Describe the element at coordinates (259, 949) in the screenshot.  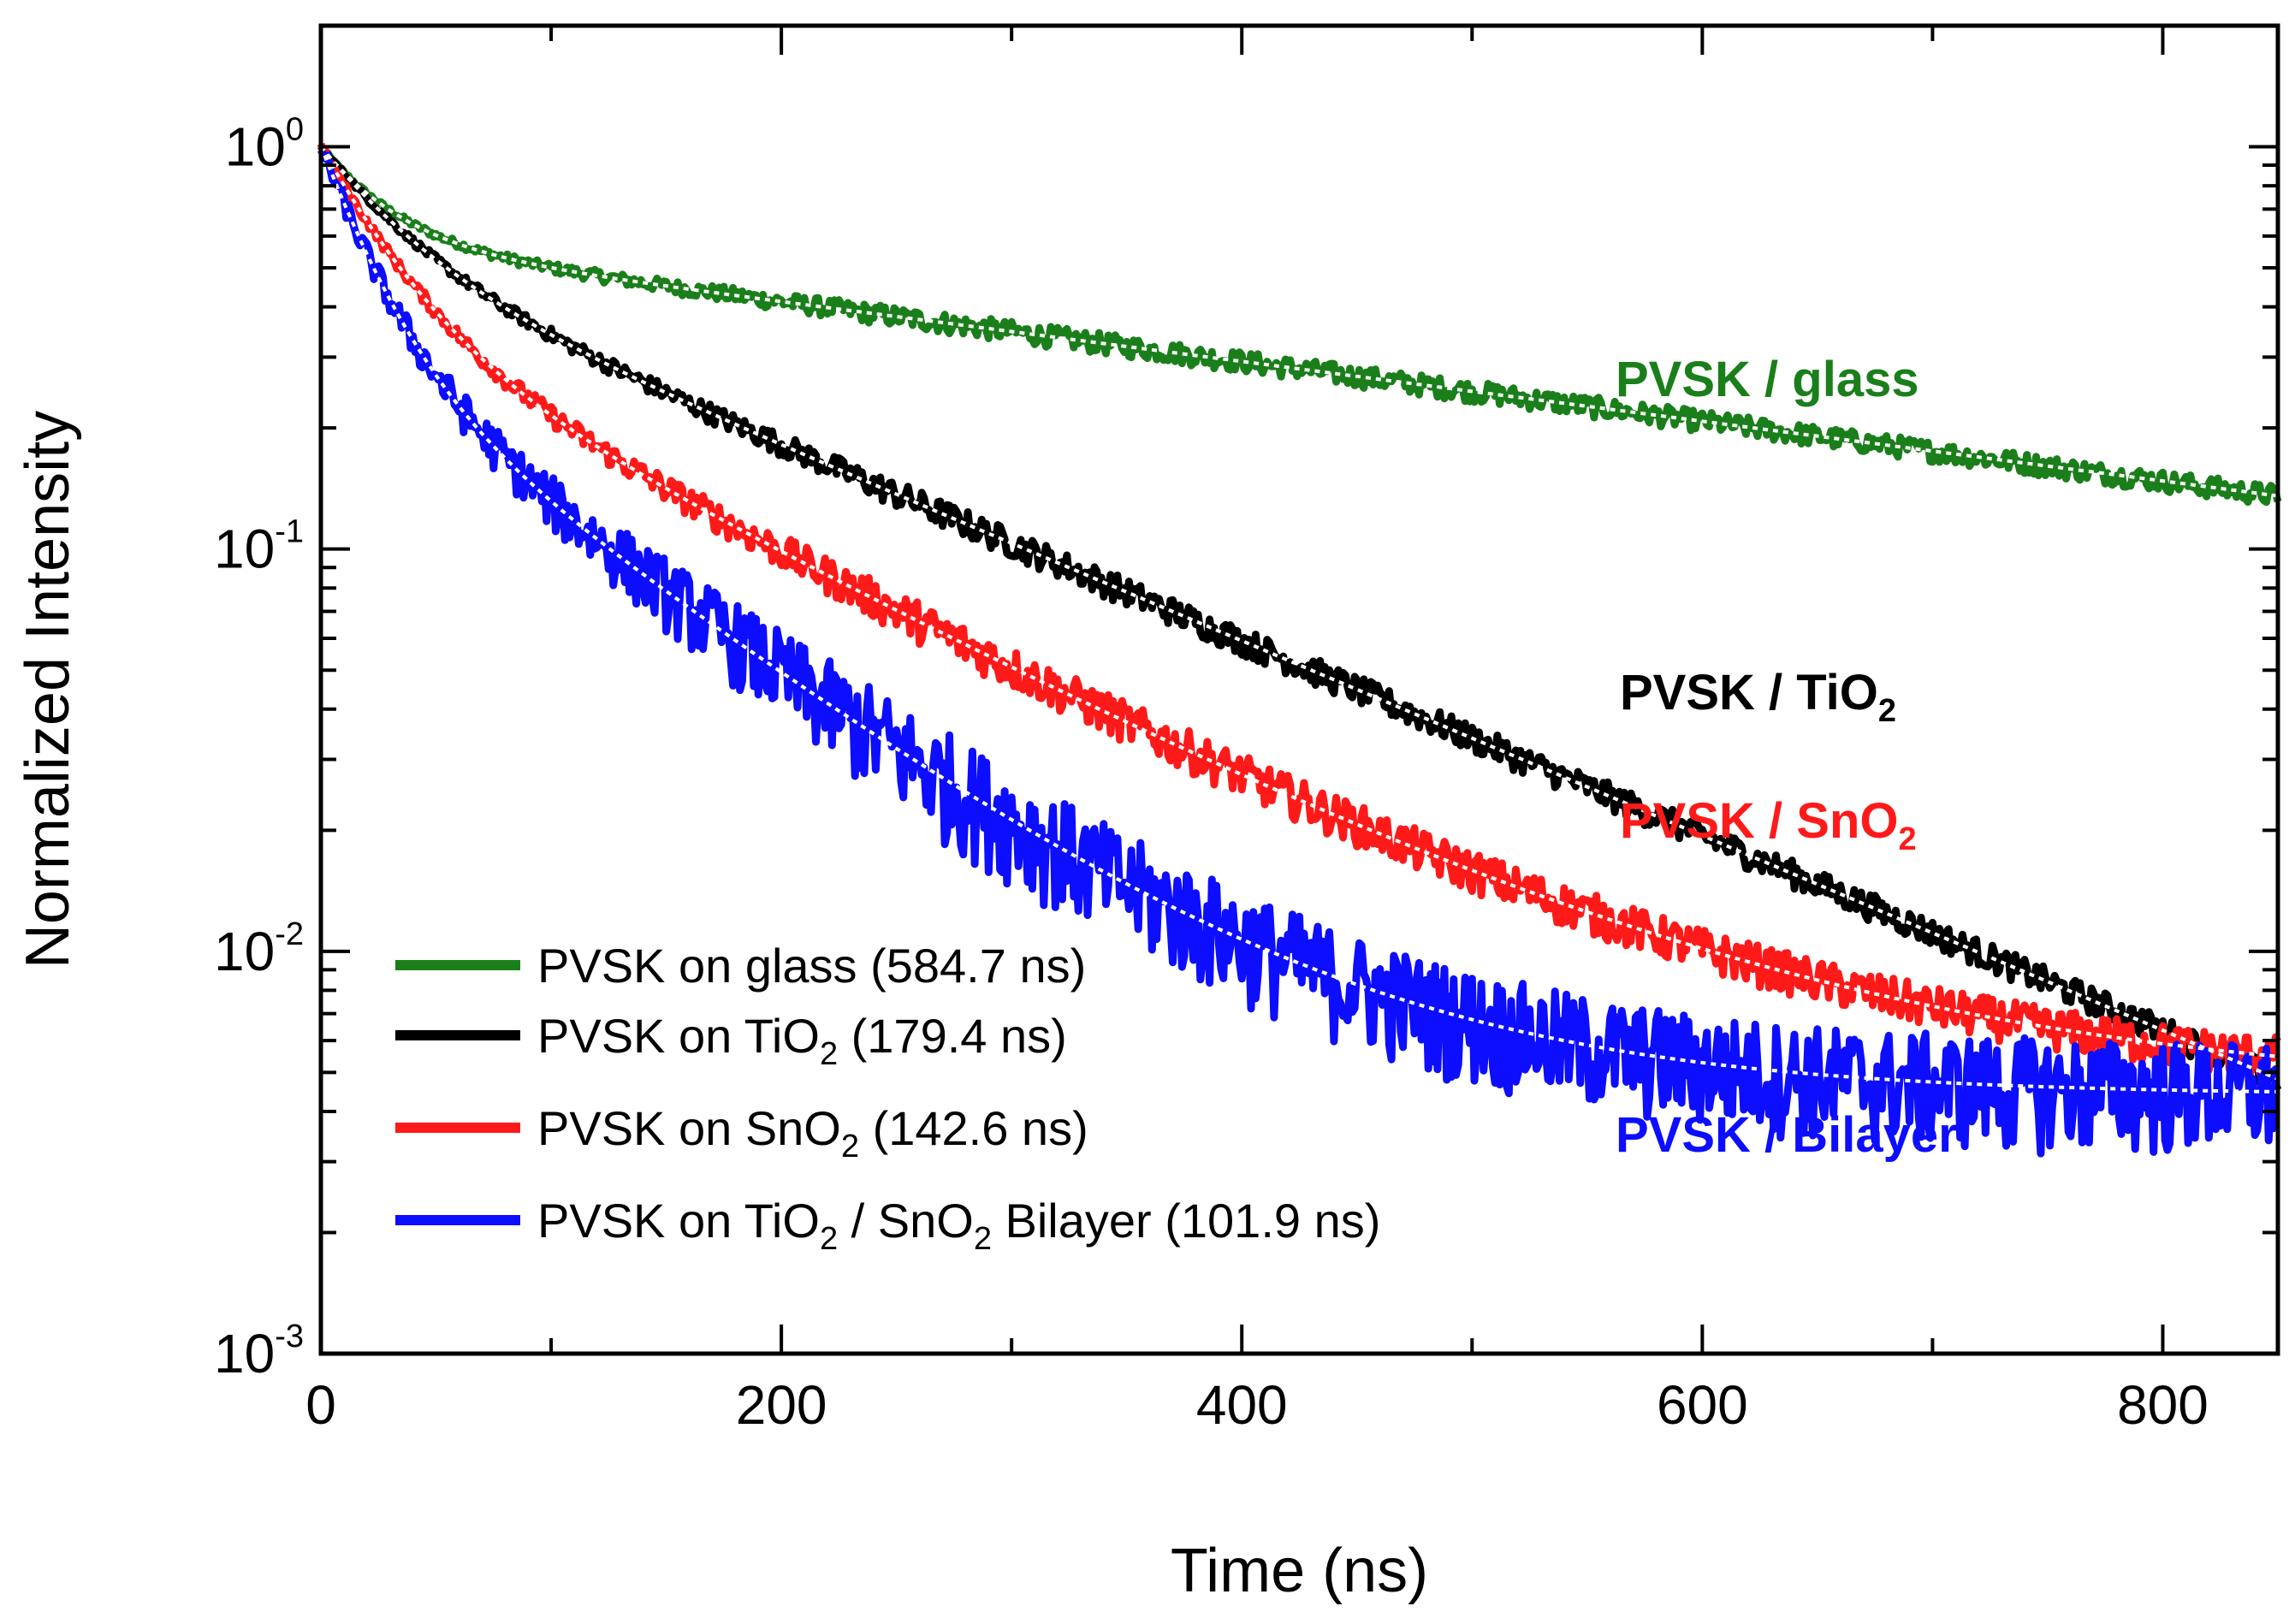
I see `y-tick-label: 10⁻²` at that location.